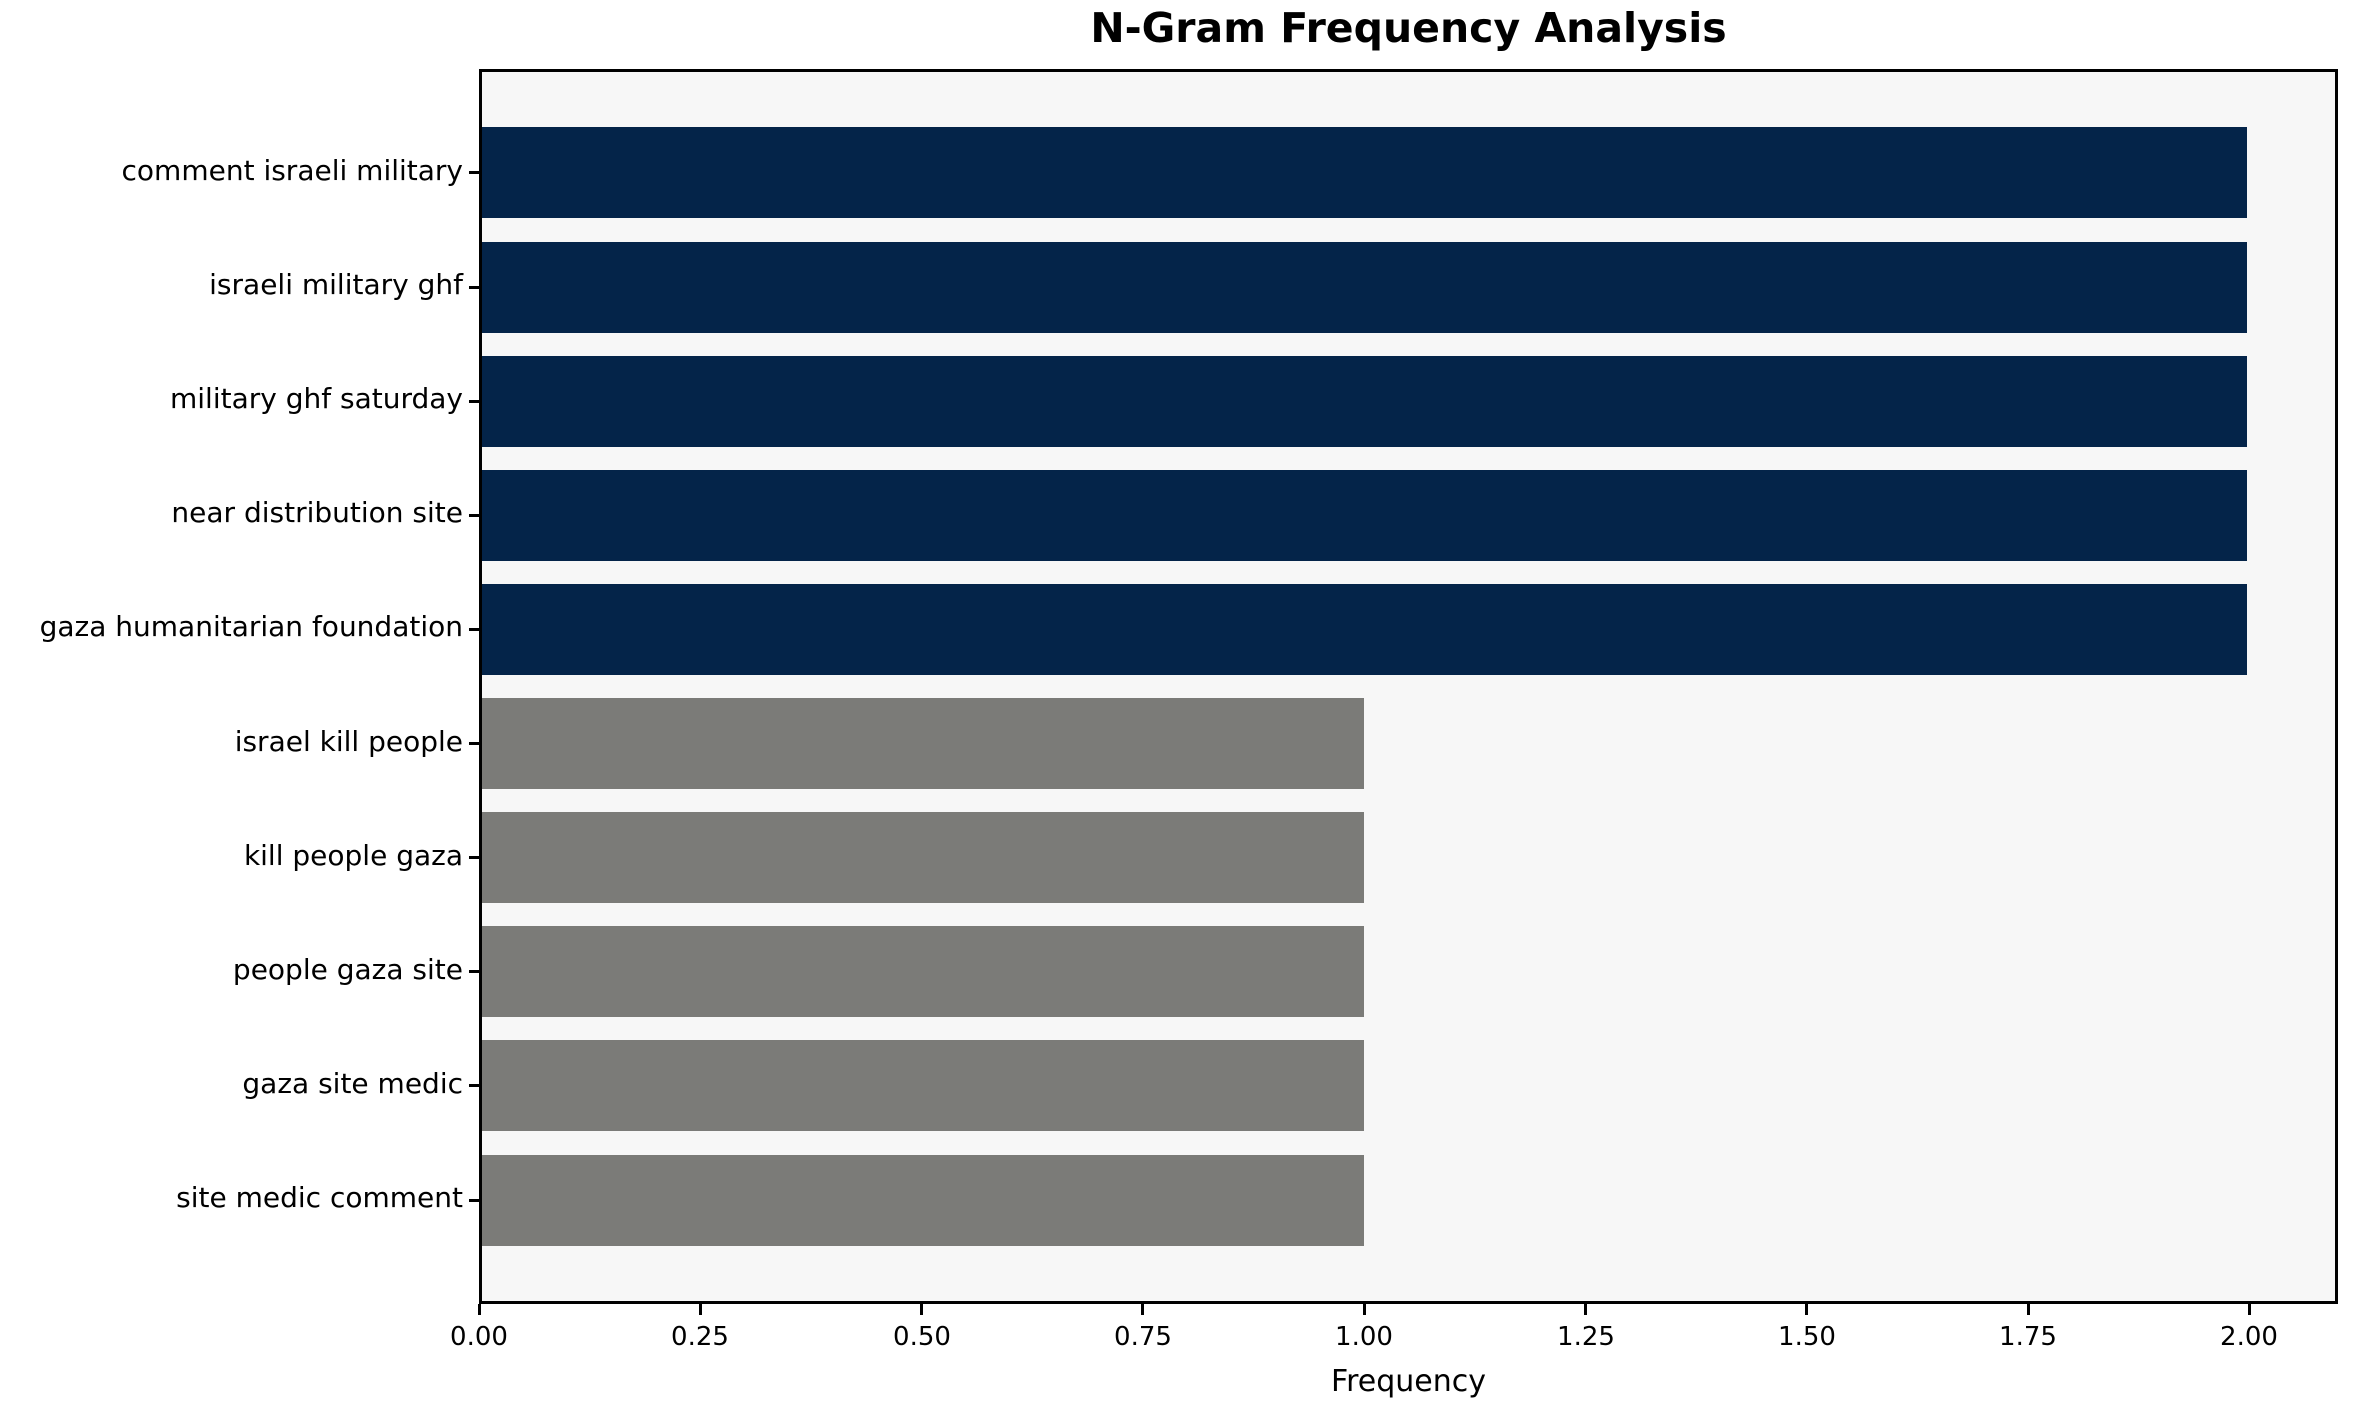 This screenshot has height=1414, width=2359. I want to click on y-tick-label-gaza-humanitarian-foundation: gaza humanitarian foundation, so click(251, 626).